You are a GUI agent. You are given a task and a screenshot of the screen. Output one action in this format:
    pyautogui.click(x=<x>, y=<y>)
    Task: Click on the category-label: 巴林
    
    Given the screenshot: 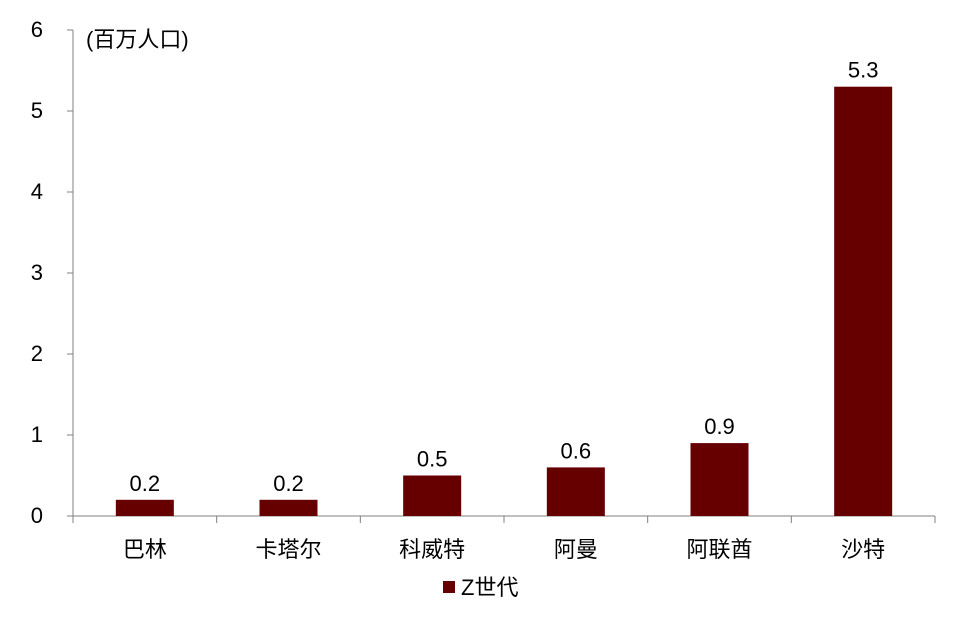 What is the action you would take?
    pyautogui.click(x=145, y=549)
    